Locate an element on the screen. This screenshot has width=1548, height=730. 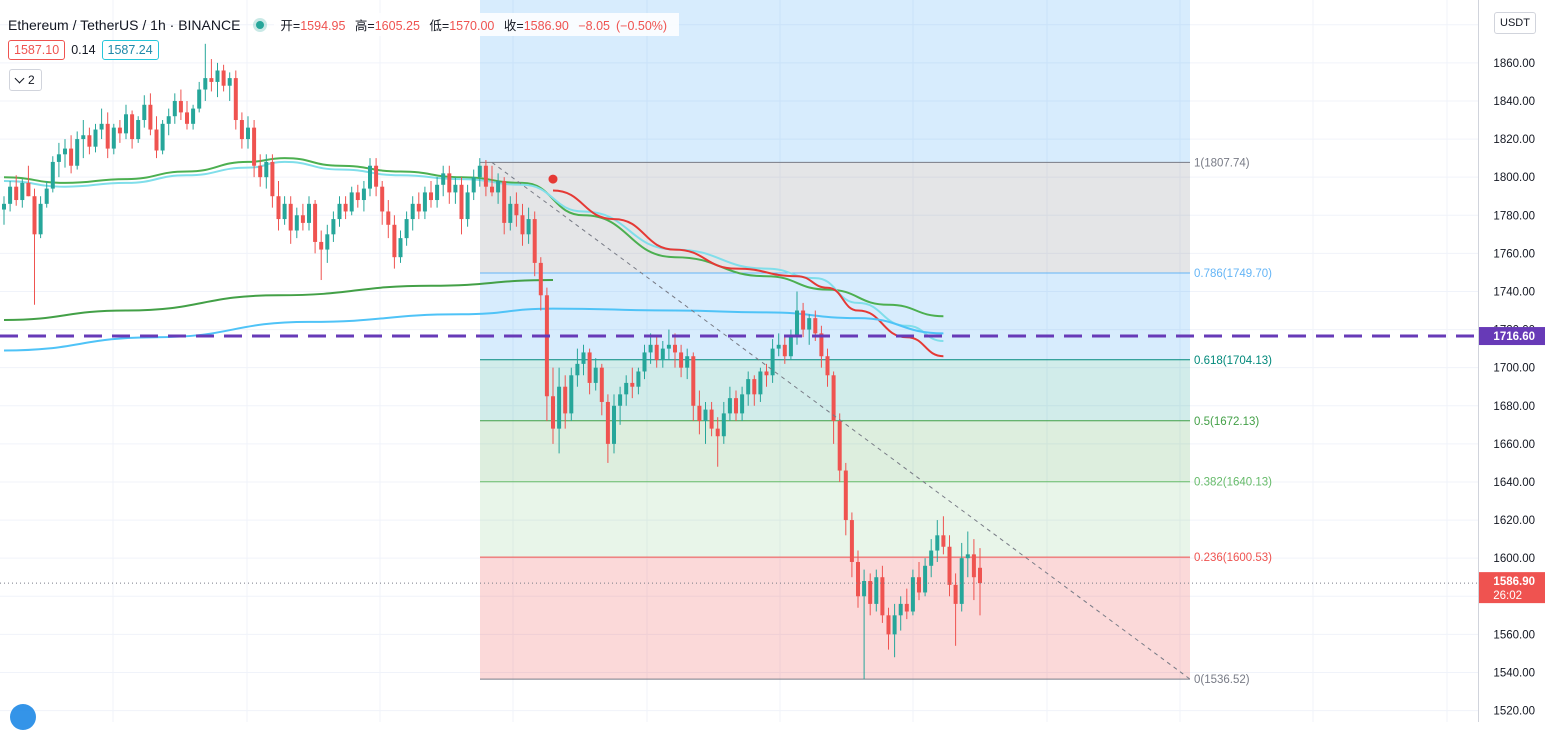
cross-marker is located at coordinates (553, 179).